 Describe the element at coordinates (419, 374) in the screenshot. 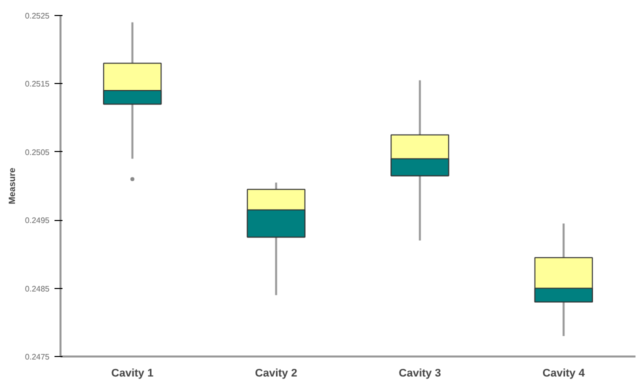

I see `x-tick-label: Cavity 3` at that location.